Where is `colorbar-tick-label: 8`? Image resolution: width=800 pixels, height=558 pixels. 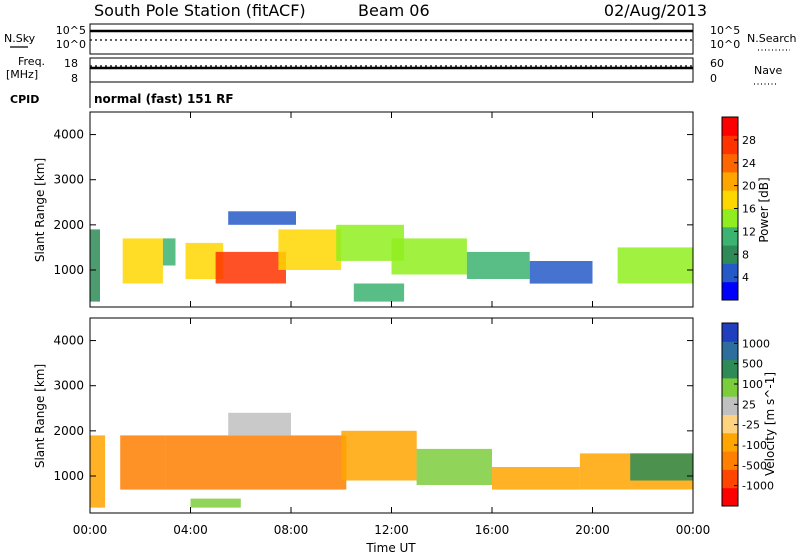
colorbar-tick-label: 8 is located at coordinates (745, 254).